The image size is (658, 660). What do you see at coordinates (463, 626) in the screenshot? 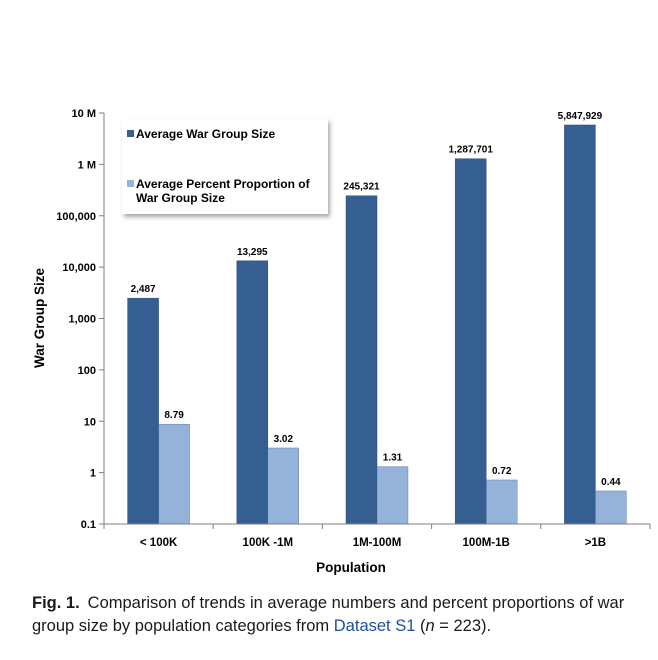
I see `caption-close: = 223).` at bounding box center [463, 626].